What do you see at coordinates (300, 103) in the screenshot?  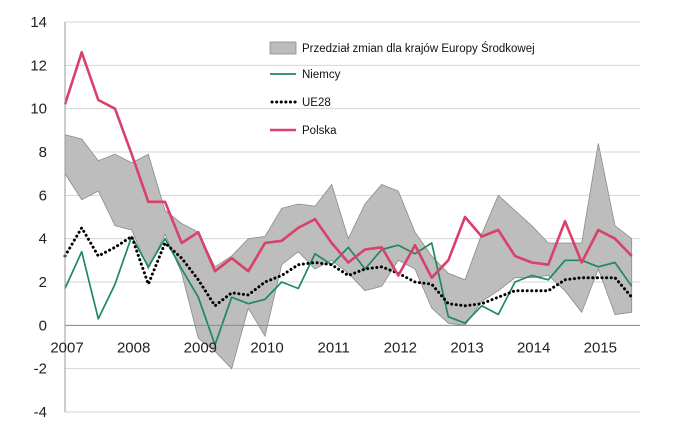 I see `legend-item-ue28: UE28` at bounding box center [300, 103].